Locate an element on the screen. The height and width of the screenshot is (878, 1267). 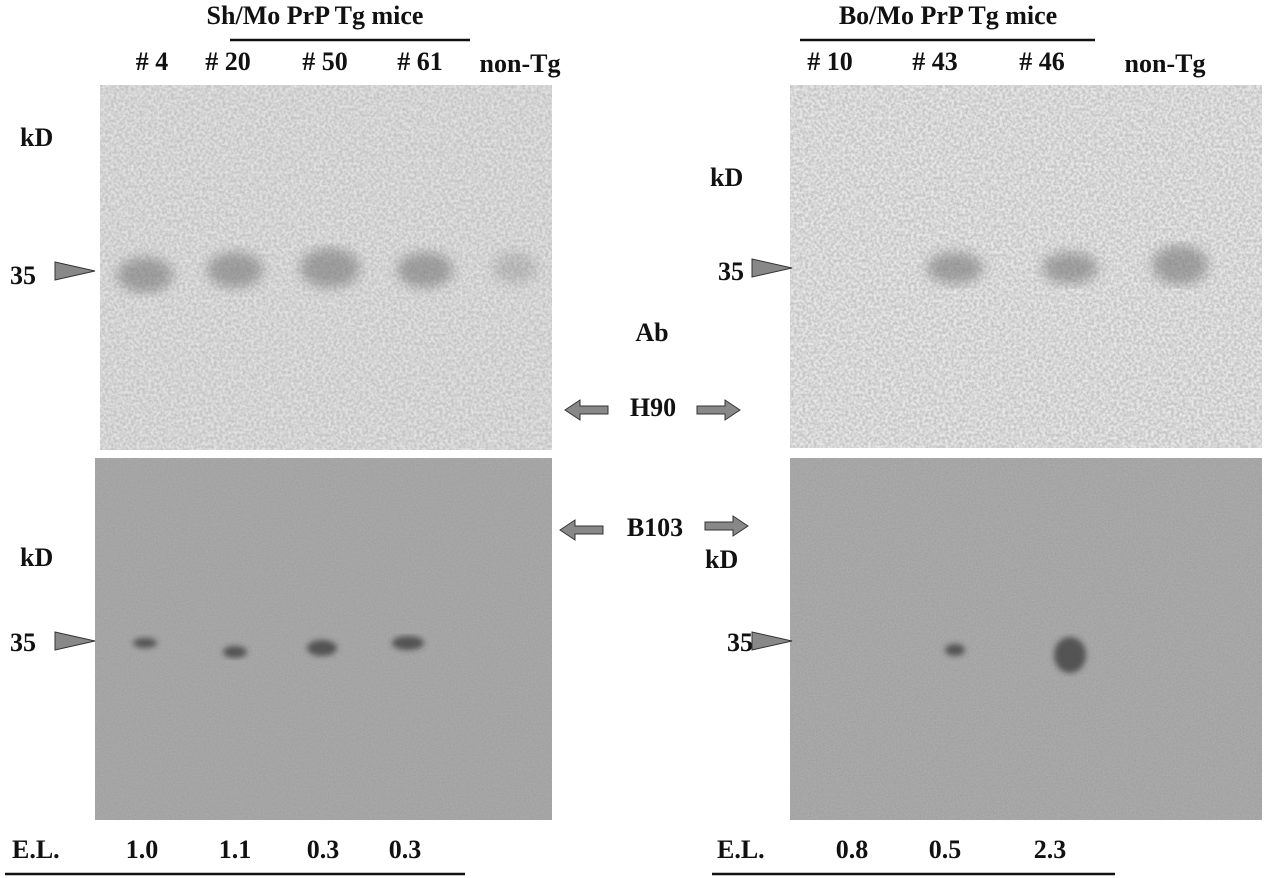
lane-label: # 43 is located at coordinates (935, 61).